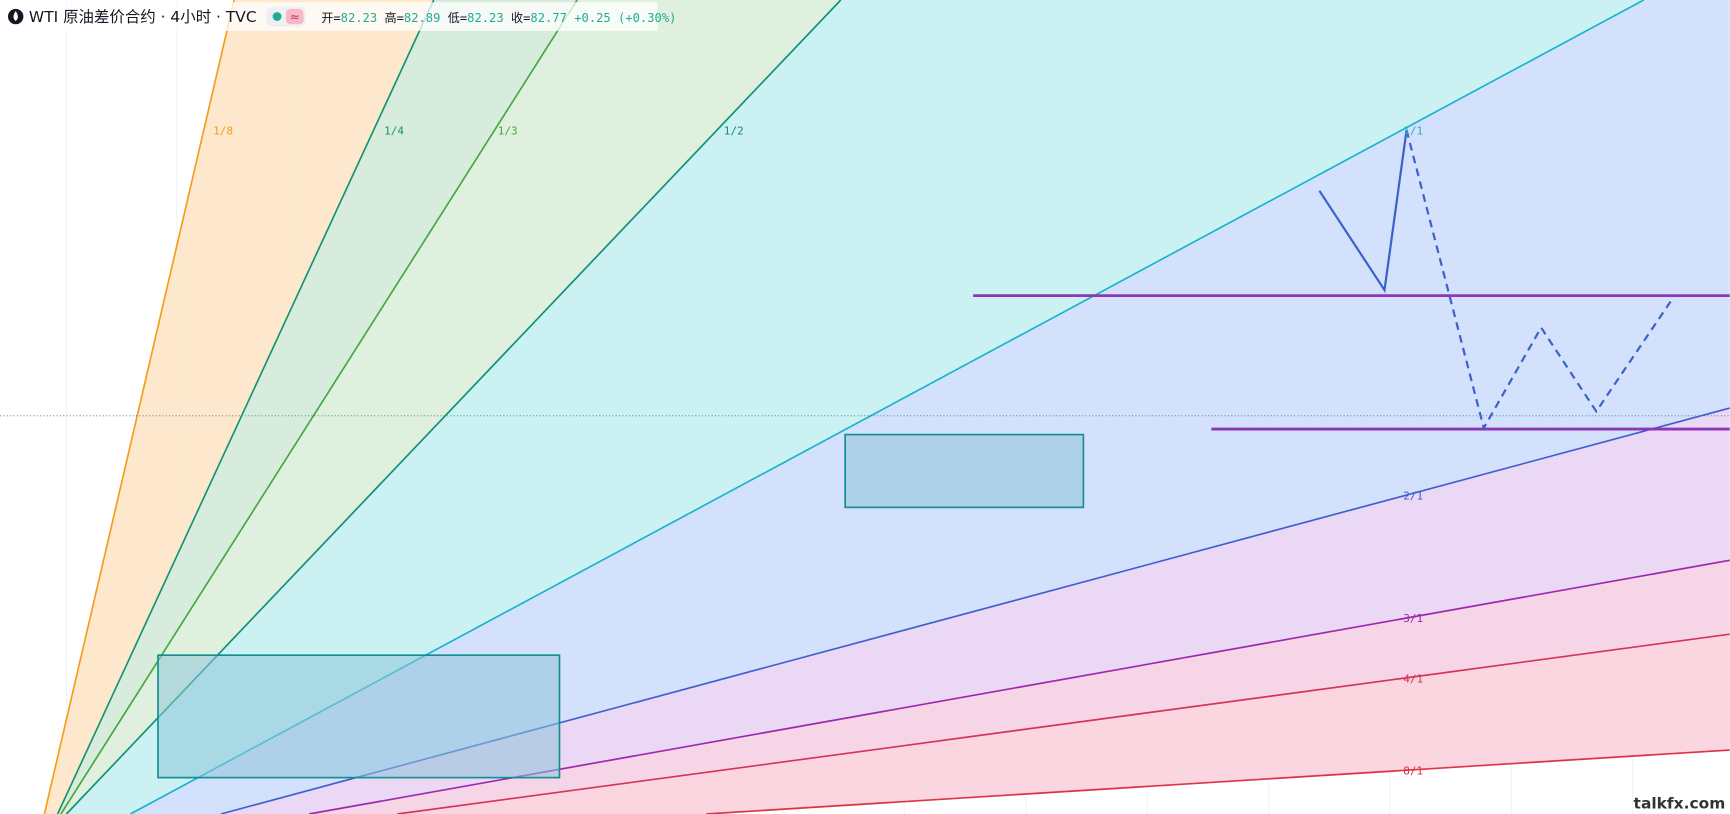 The height and width of the screenshot is (814, 1730). What do you see at coordinates (1680, 803) in the screenshot?
I see `watermark: talkfx.com` at bounding box center [1680, 803].